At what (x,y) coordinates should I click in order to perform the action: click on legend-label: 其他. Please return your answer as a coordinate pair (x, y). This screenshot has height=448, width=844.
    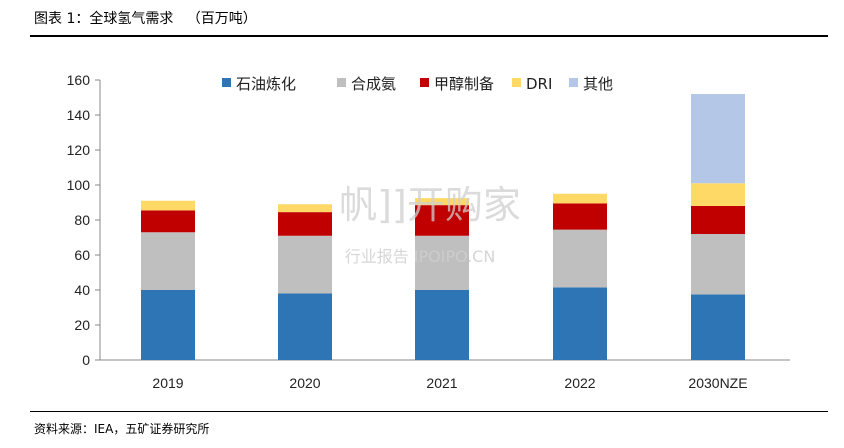
    Looking at the image, I should click on (598, 84).